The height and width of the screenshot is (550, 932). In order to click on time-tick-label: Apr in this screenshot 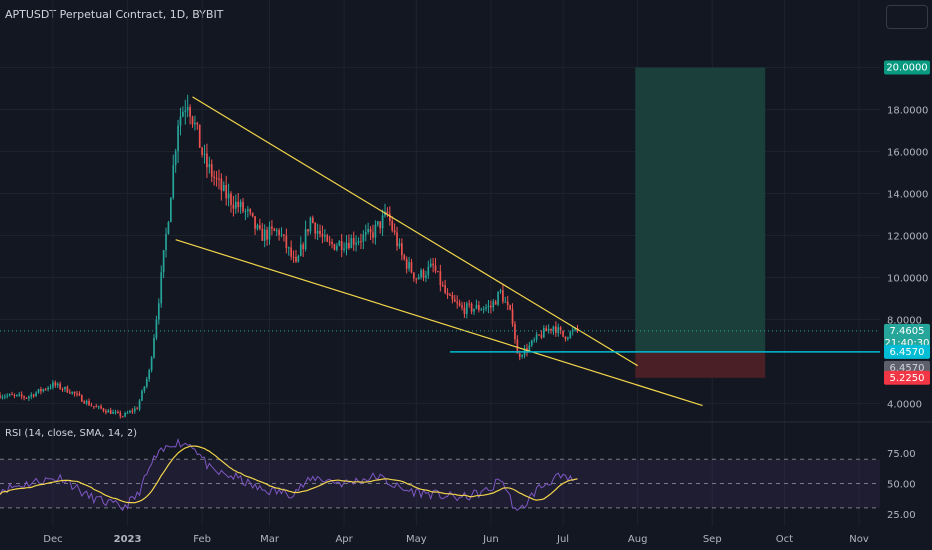, I will do `click(344, 539)`.